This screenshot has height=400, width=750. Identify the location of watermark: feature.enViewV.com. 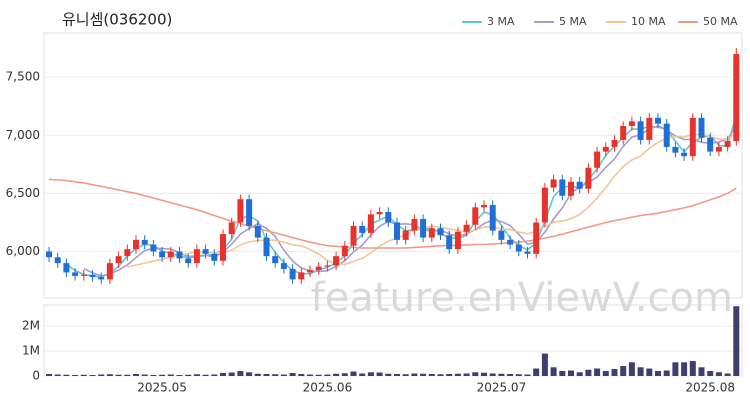
(522, 298).